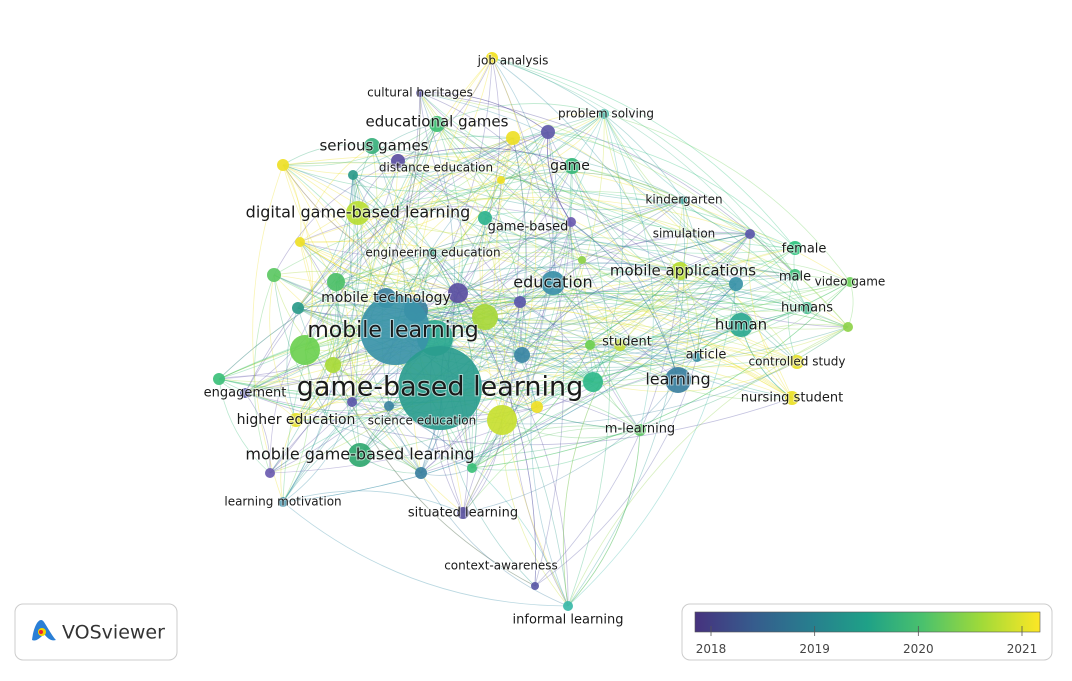 The height and width of the screenshot is (681, 1072). What do you see at coordinates (358, 212) in the screenshot?
I see `node-label: digital game-based learning` at bounding box center [358, 212].